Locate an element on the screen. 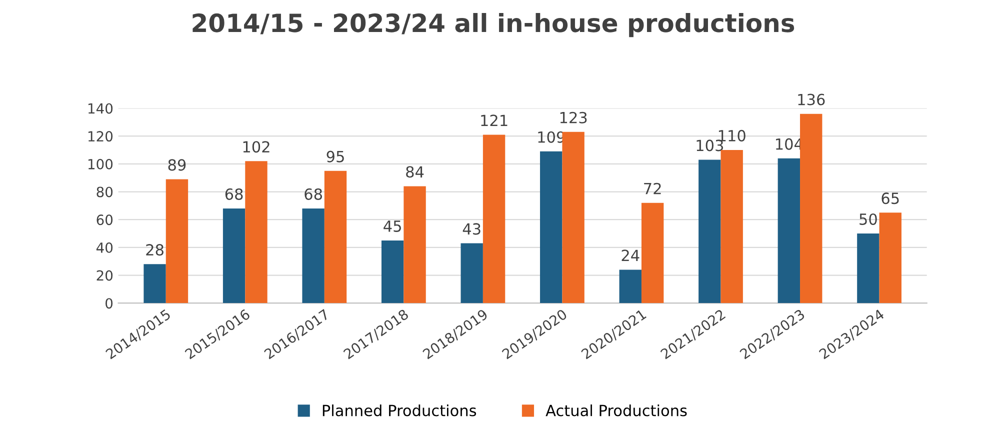  data-label: 28 is located at coordinates (155, 250).